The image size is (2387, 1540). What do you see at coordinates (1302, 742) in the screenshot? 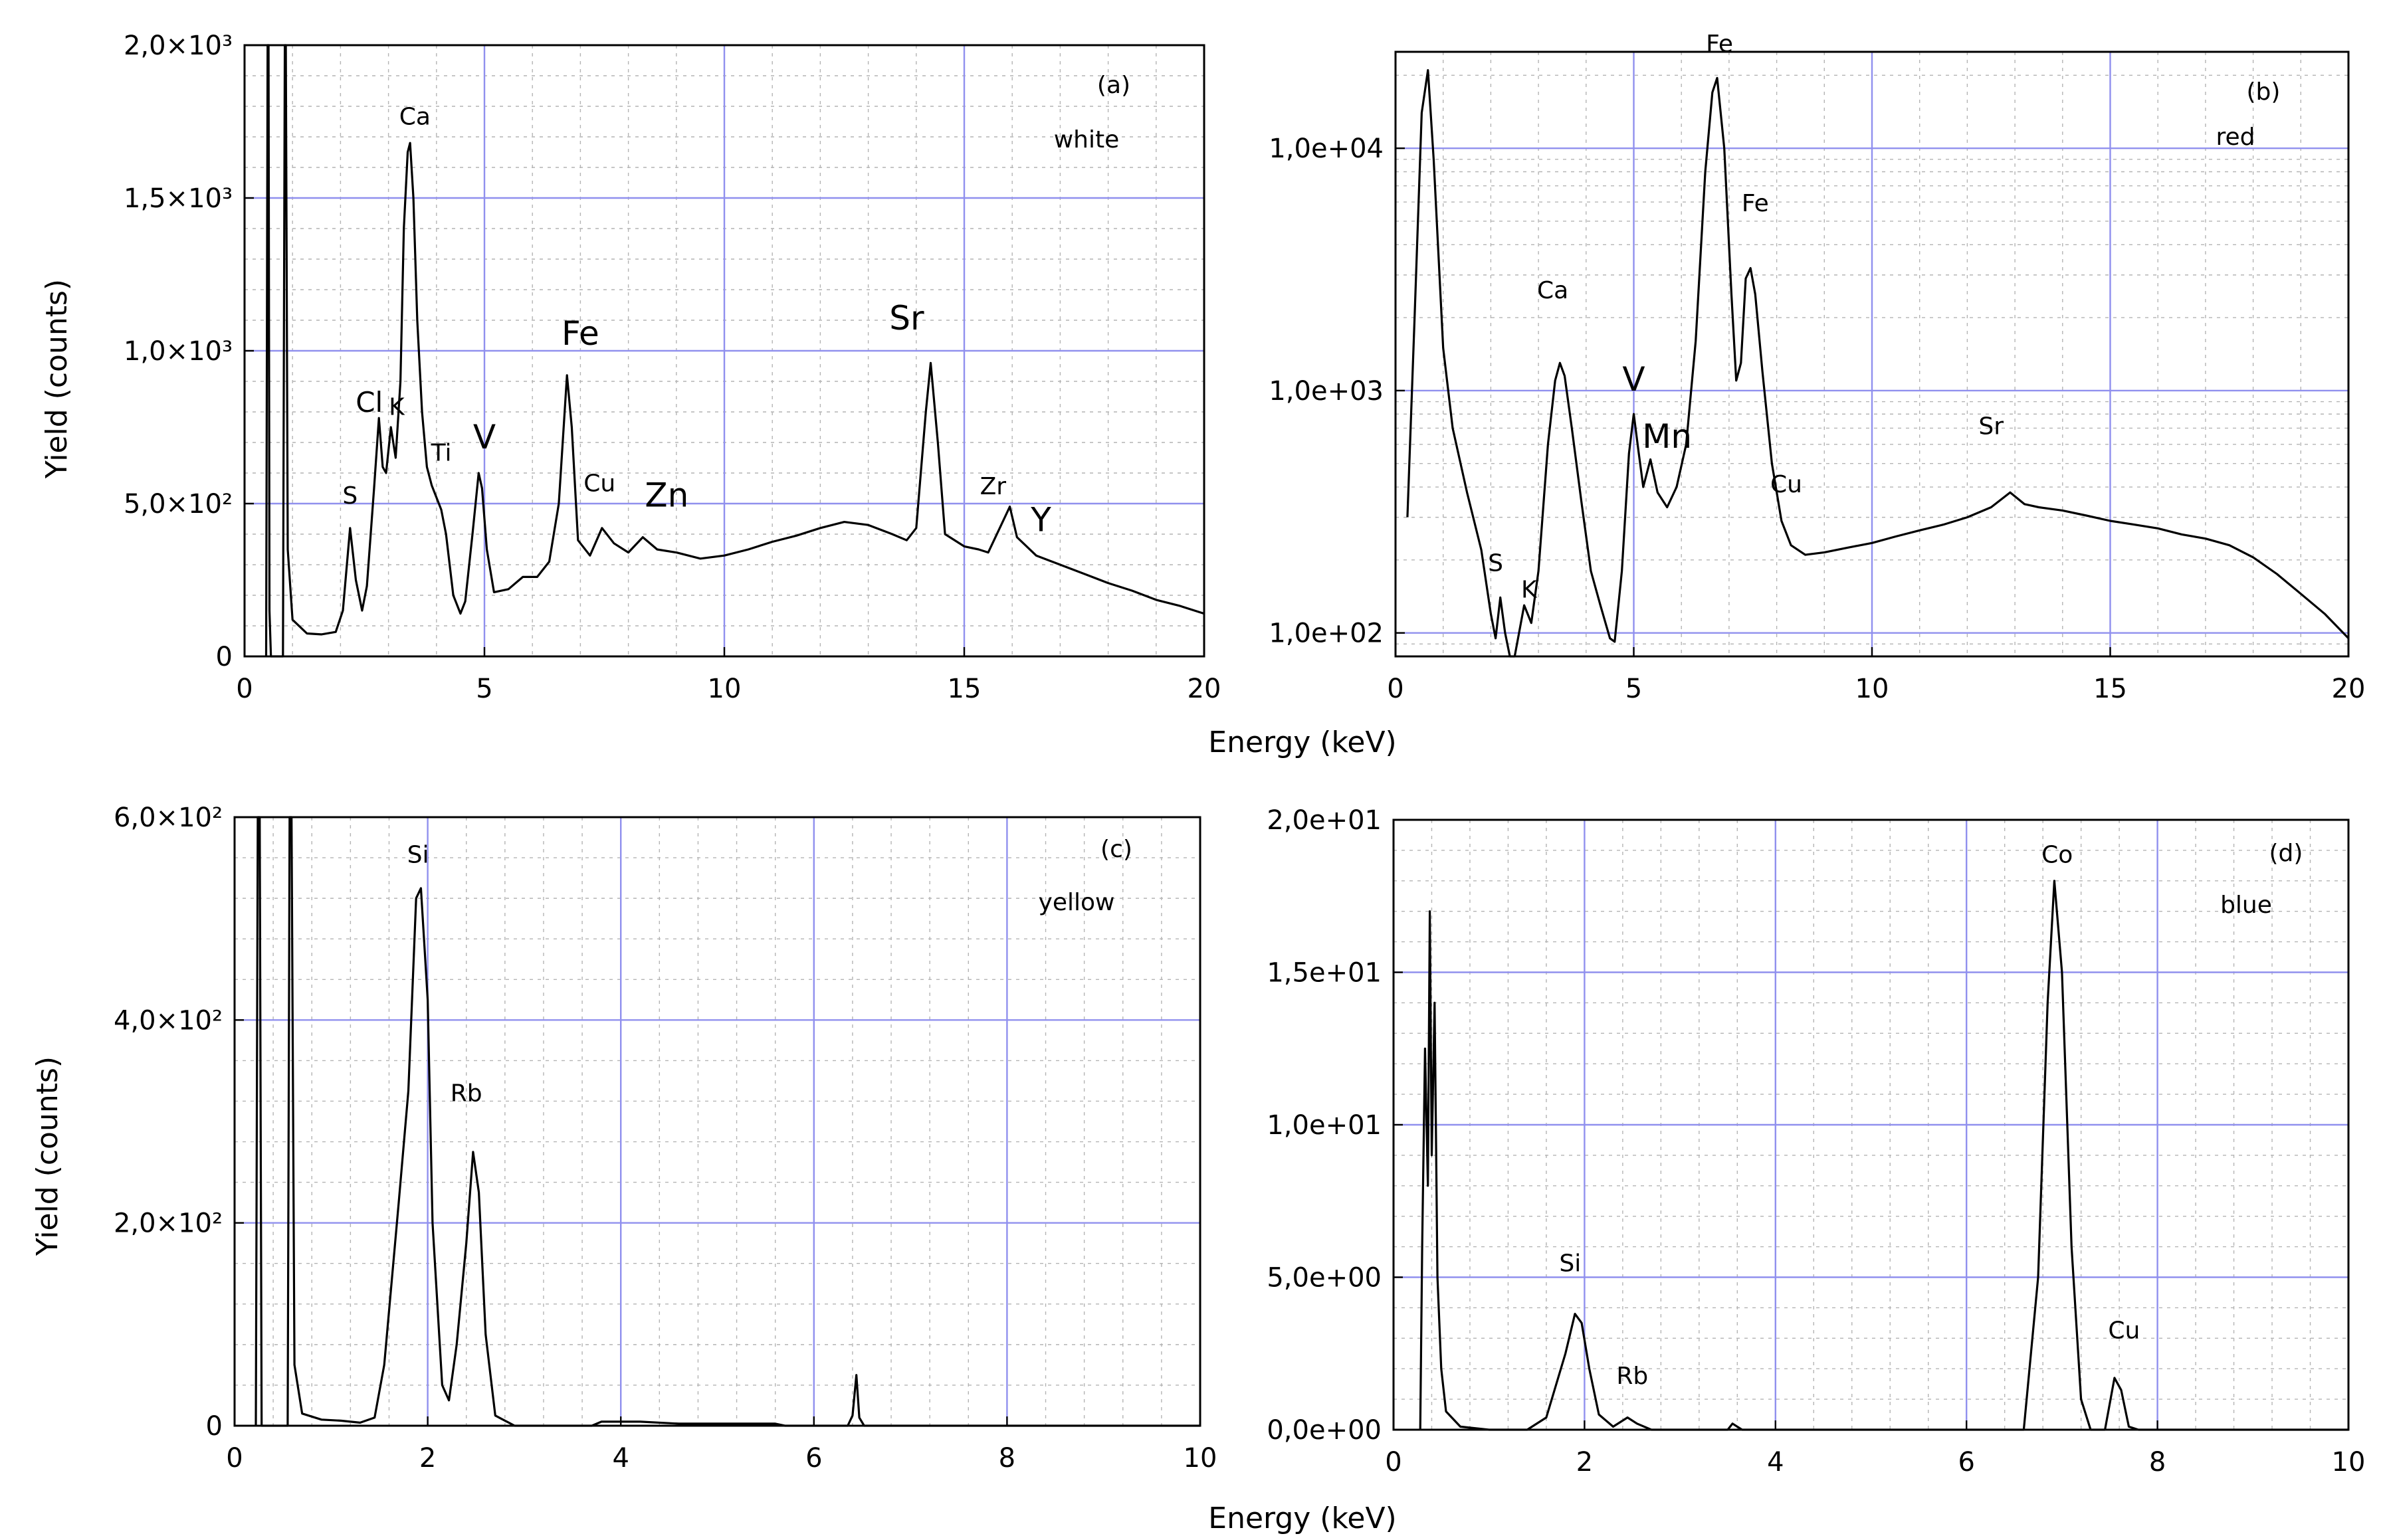
I see `x-axis-label-top: Energy (keV)` at bounding box center [1302, 742].